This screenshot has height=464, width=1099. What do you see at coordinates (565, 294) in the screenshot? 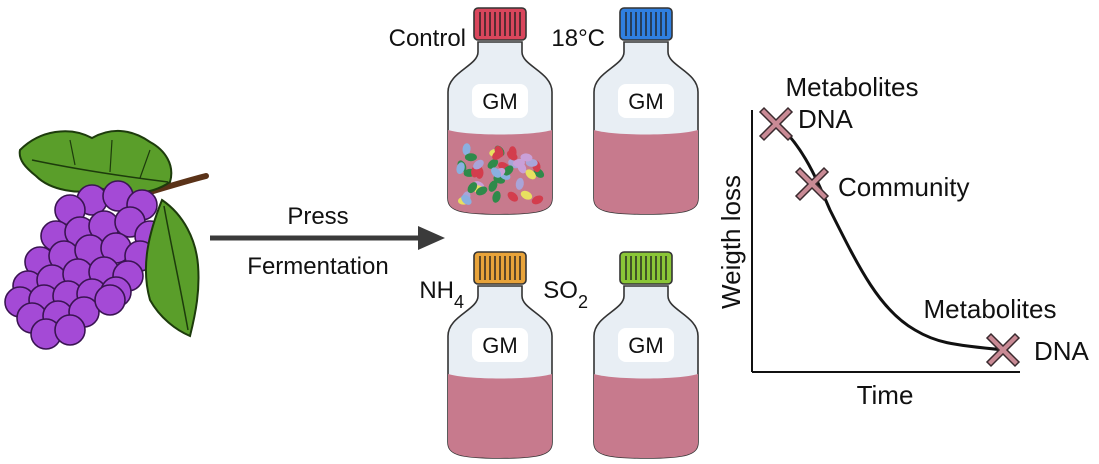
I see `condition-label-so2: SO2` at bounding box center [565, 294].